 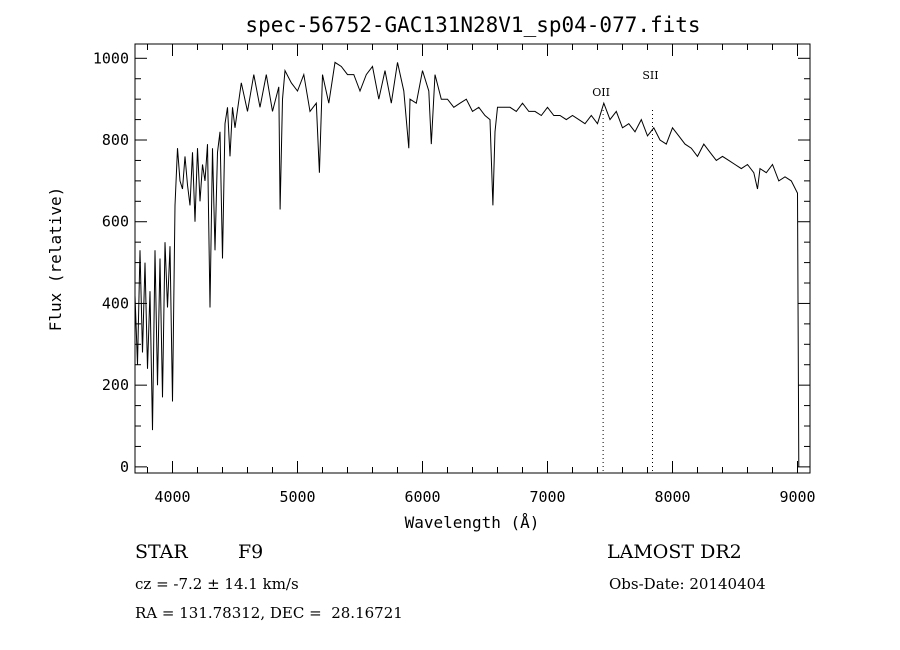 I want to click on chart-title: spec-56752-GAC131N28V1_sp04-077.fits, so click(x=472, y=25).